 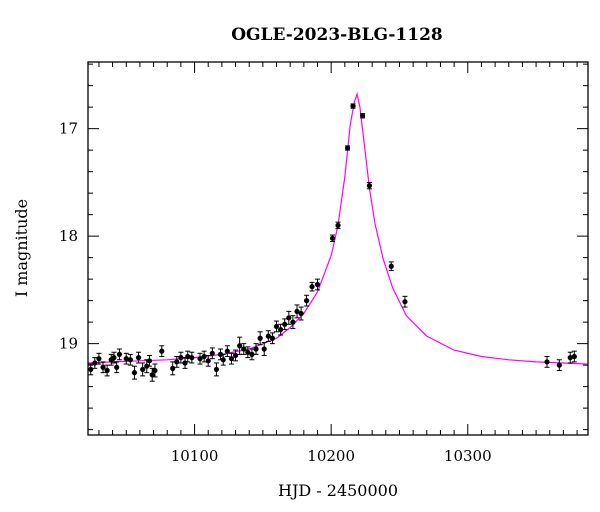 I want to click on x-tick-label: 10100, so click(x=195, y=456).